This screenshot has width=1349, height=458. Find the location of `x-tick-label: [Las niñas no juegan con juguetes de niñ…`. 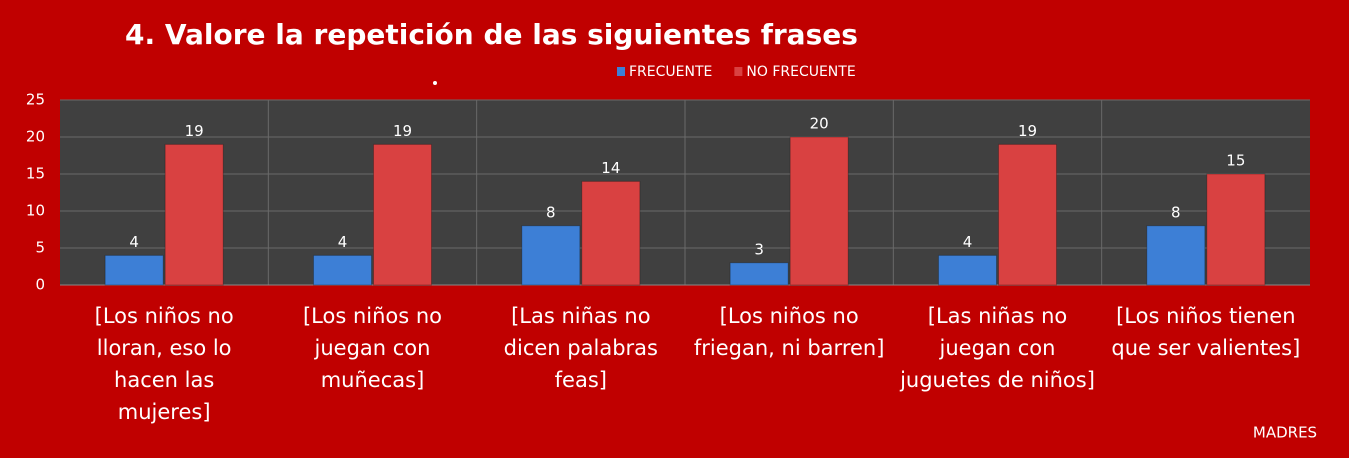

x-tick-label: [Las niñas no juegan con juguetes de niñ… is located at coordinates (997, 348).